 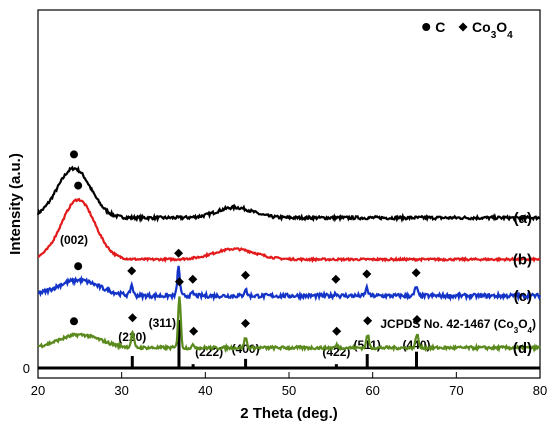 What do you see at coordinates (26, 368) in the screenshot?
I see `y-tick-label: 0` at bounding box center [26, 368].